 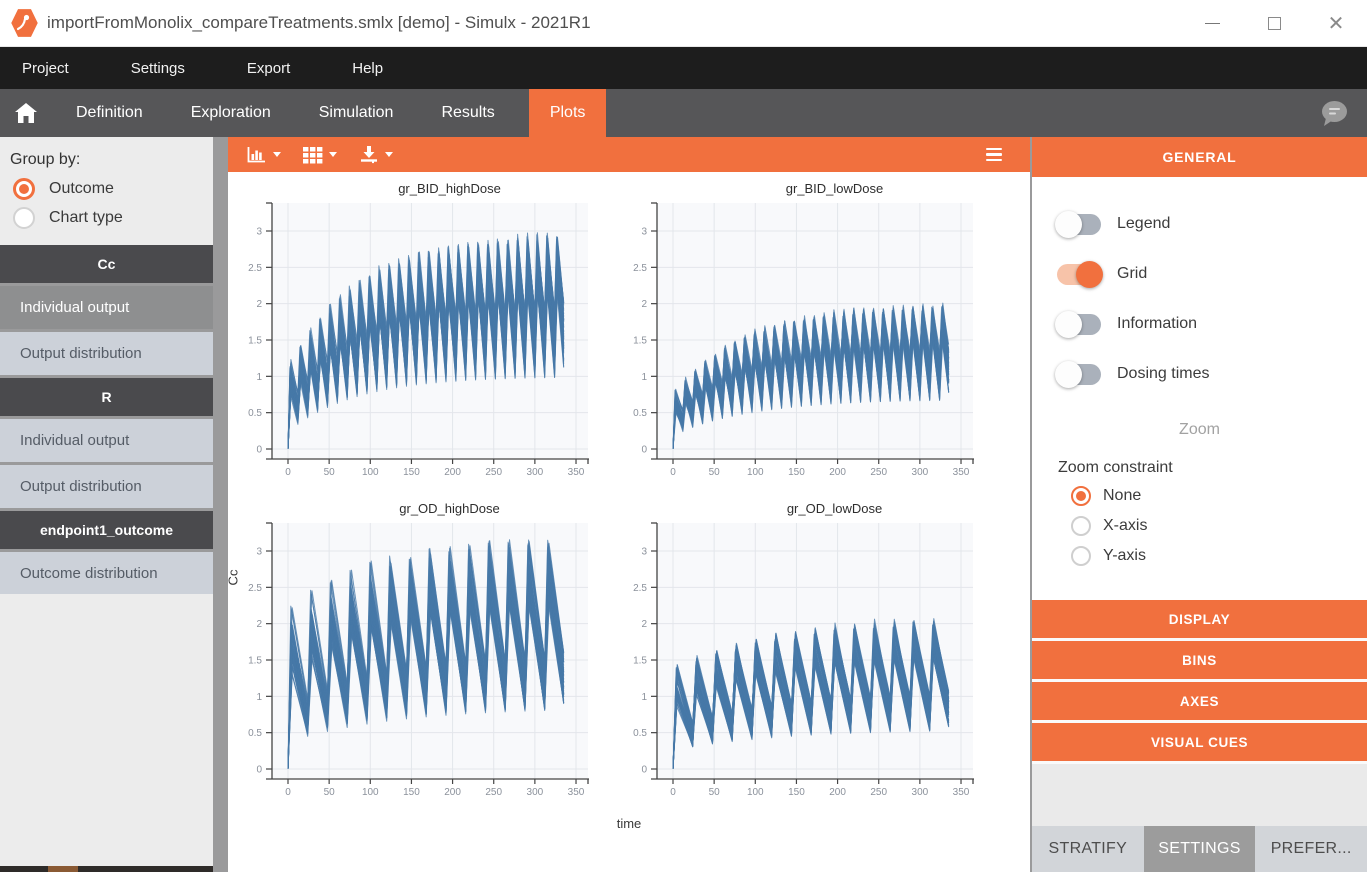 I want to click on chart-type-dropdown, so click(x=263, y=155).